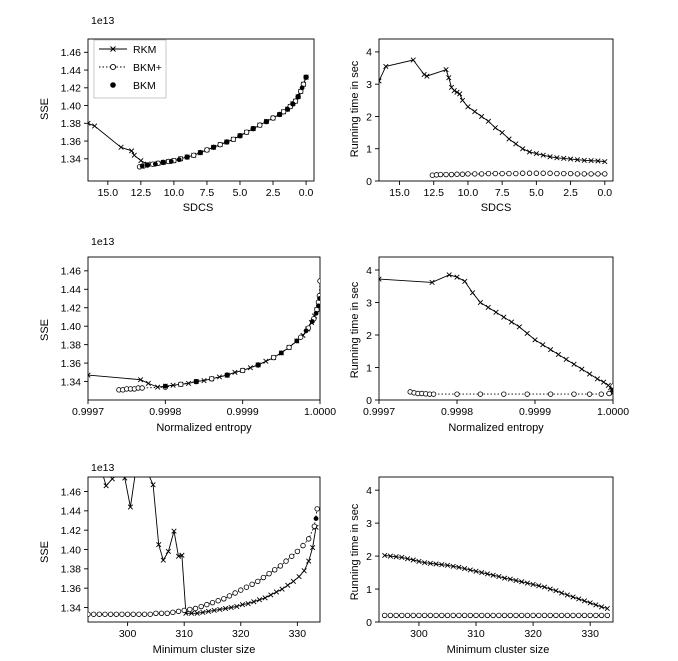  I want to click on x-tick-label: 0.9998, so click(457, 412).